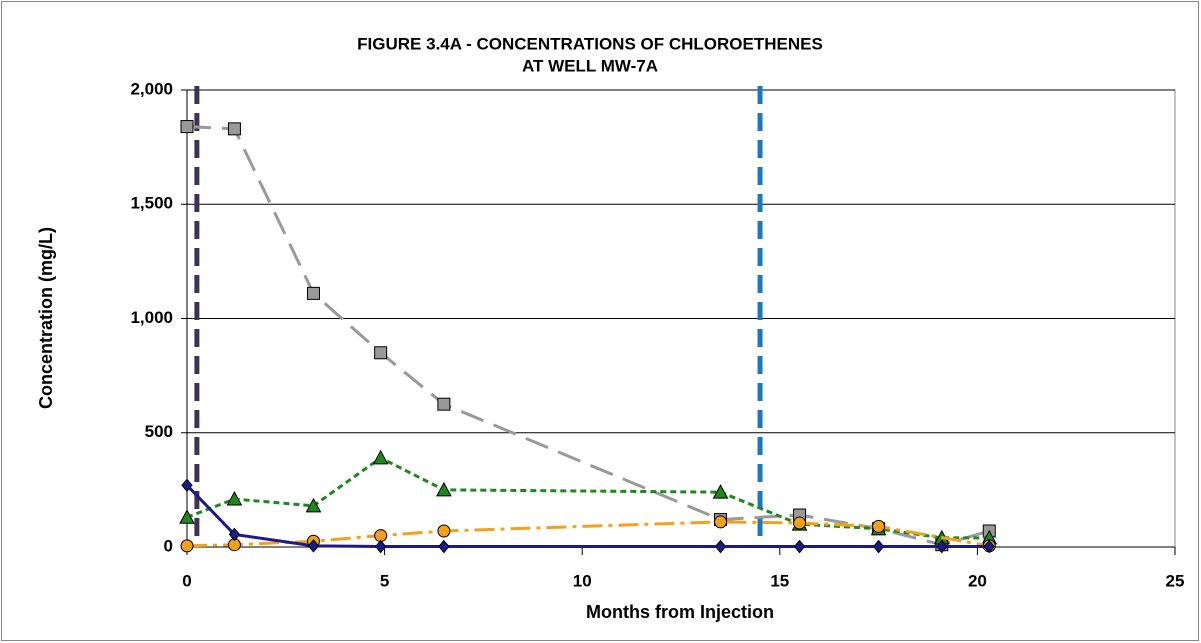  Describe the element at coordinates (46, 318) in the screenshot. I see `y-axis-label: Concentration (mg/L)` at that location.